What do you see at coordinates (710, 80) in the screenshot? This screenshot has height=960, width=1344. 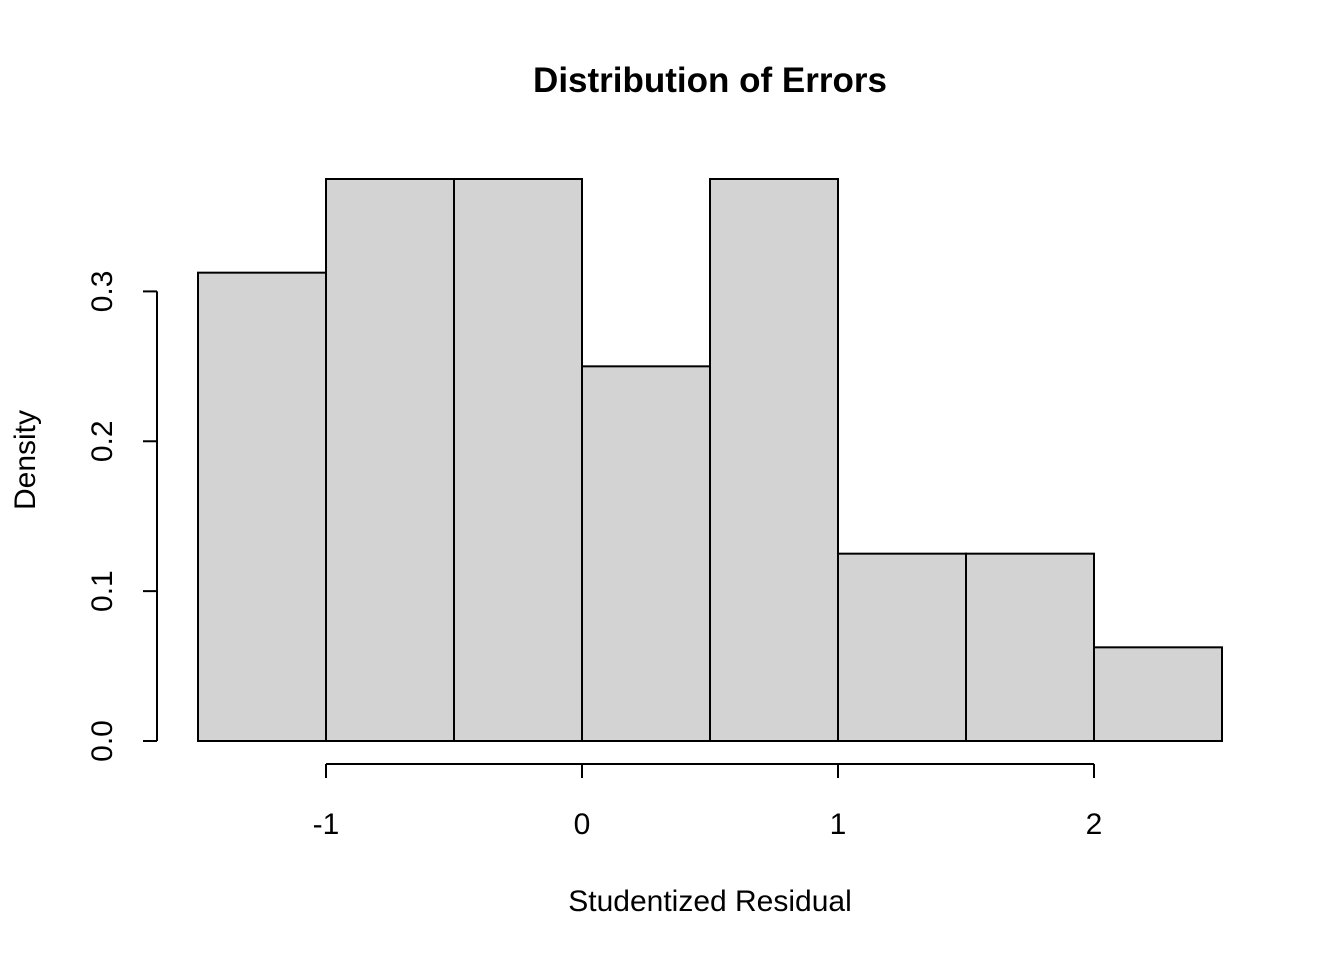 I see `chart-title: Distribution of Errors` at bounding box center [710, 80].